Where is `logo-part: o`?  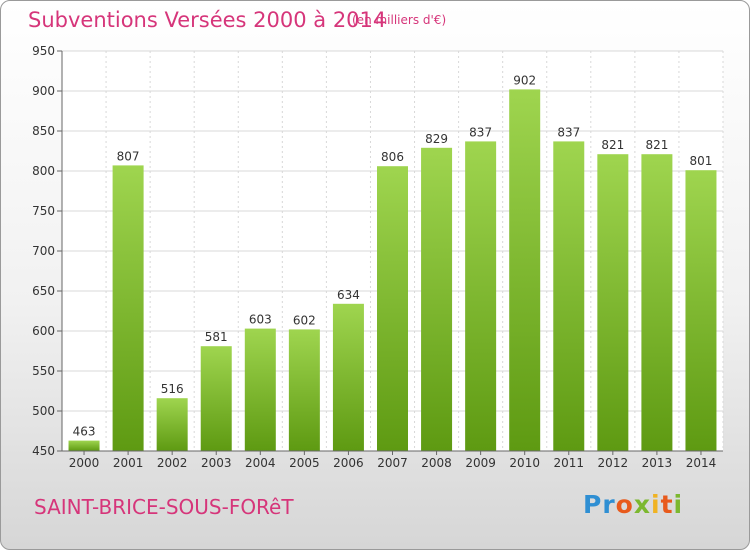
logo-part: o is located at coordinates (624, 504).